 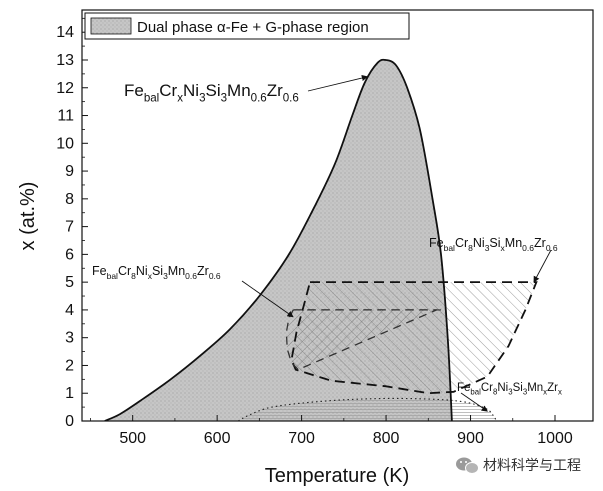 What do you see at coordinates (367, 409) in the screenshot?
I see `series-mnzr-fill` at bounding box center [367, 409].